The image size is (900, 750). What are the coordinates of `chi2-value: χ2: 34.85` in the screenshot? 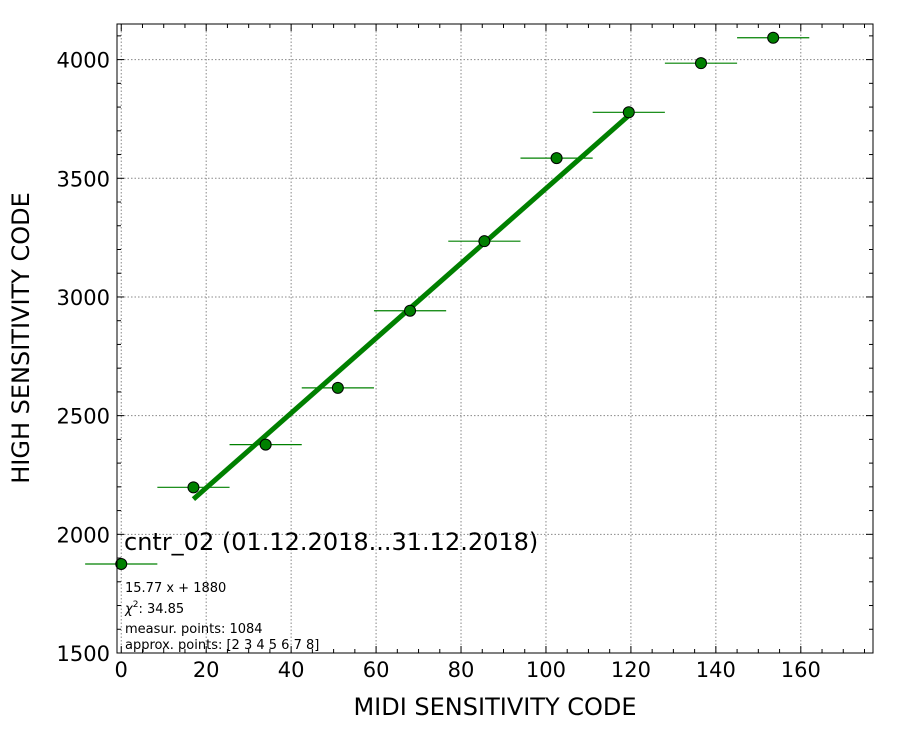 It's located at (154, 608).